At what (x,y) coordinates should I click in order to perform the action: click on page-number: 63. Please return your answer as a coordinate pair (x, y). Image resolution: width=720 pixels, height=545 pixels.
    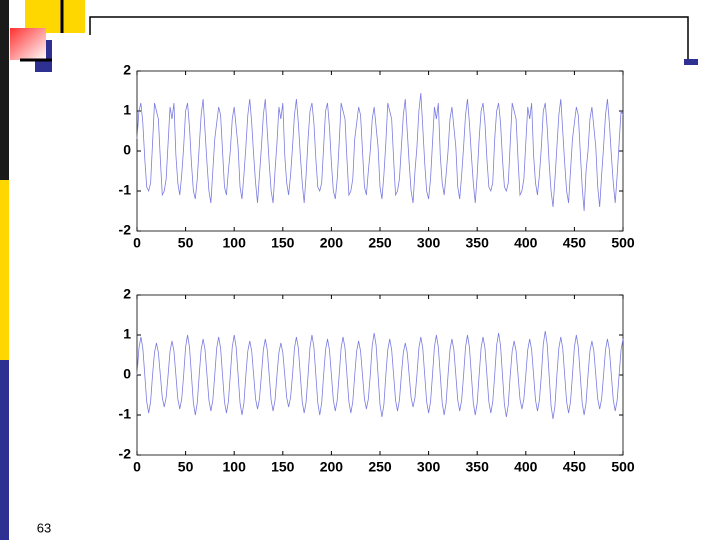
    Looking at the image, I should click on (44, 527).